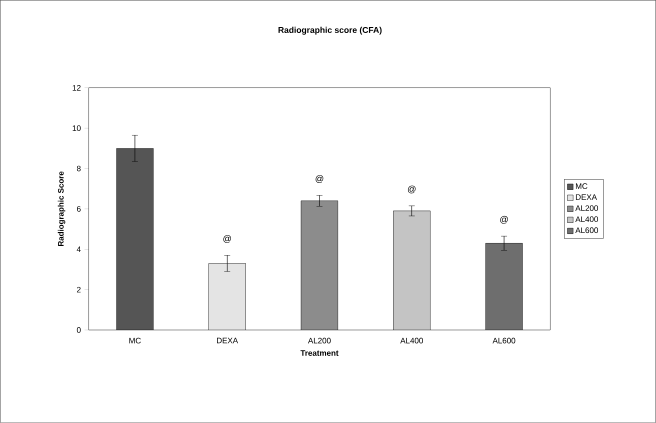 This screenshot has height=423, width=656. Describe the element at coordinates (330, 30) in the screenshot. I see `chart-title: Radiographic score (CFA)` at that location.